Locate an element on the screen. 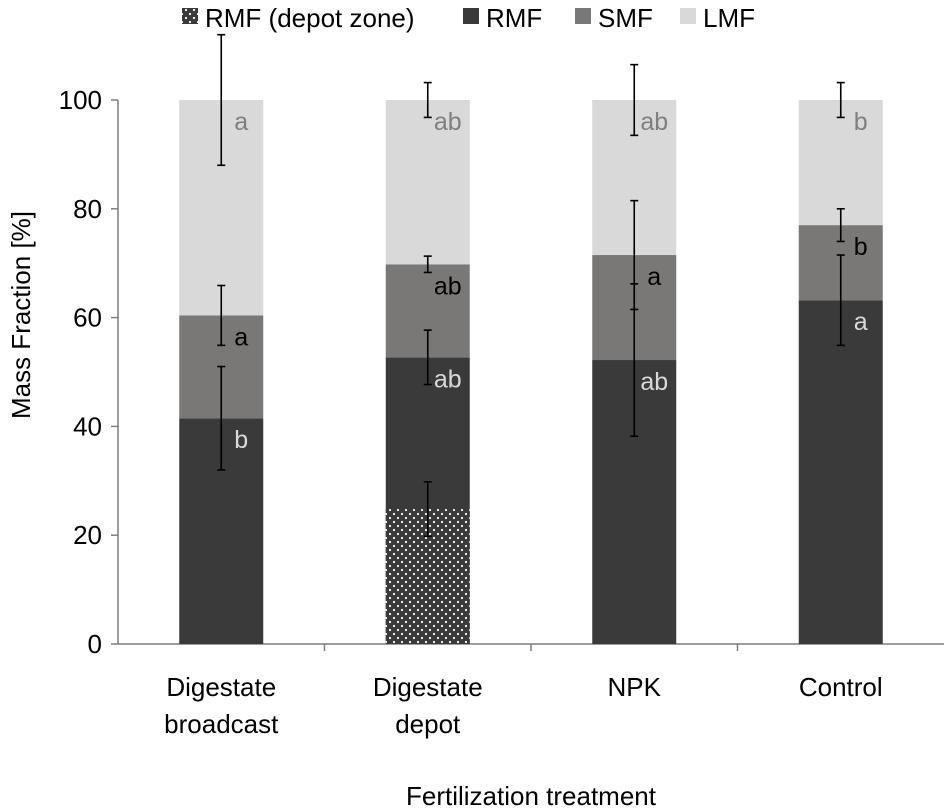  x-category-label: NPK is located at coordinates (635, 687).